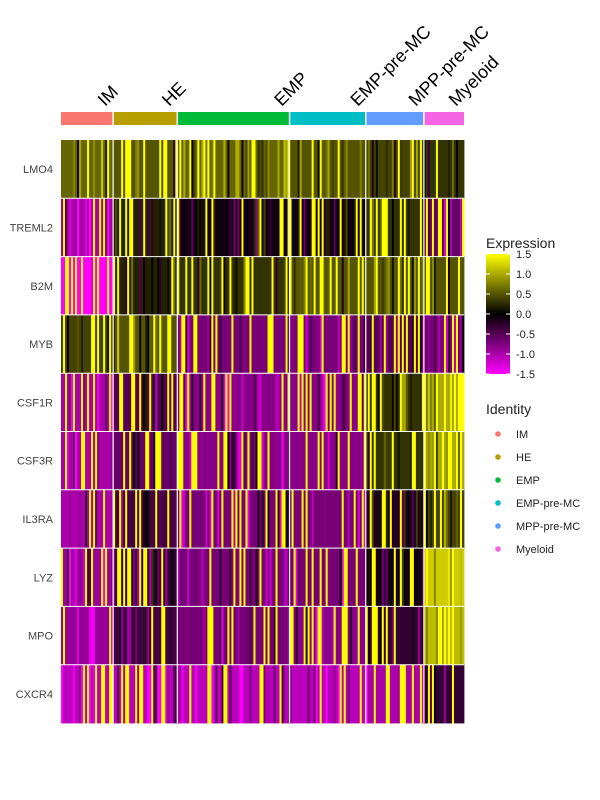 The image size is (600, 800). What do you see at coordinates (44, 578) in the screenshot?
I see `gene-label-lyz: LYZ` at bounding box center [44, 578].